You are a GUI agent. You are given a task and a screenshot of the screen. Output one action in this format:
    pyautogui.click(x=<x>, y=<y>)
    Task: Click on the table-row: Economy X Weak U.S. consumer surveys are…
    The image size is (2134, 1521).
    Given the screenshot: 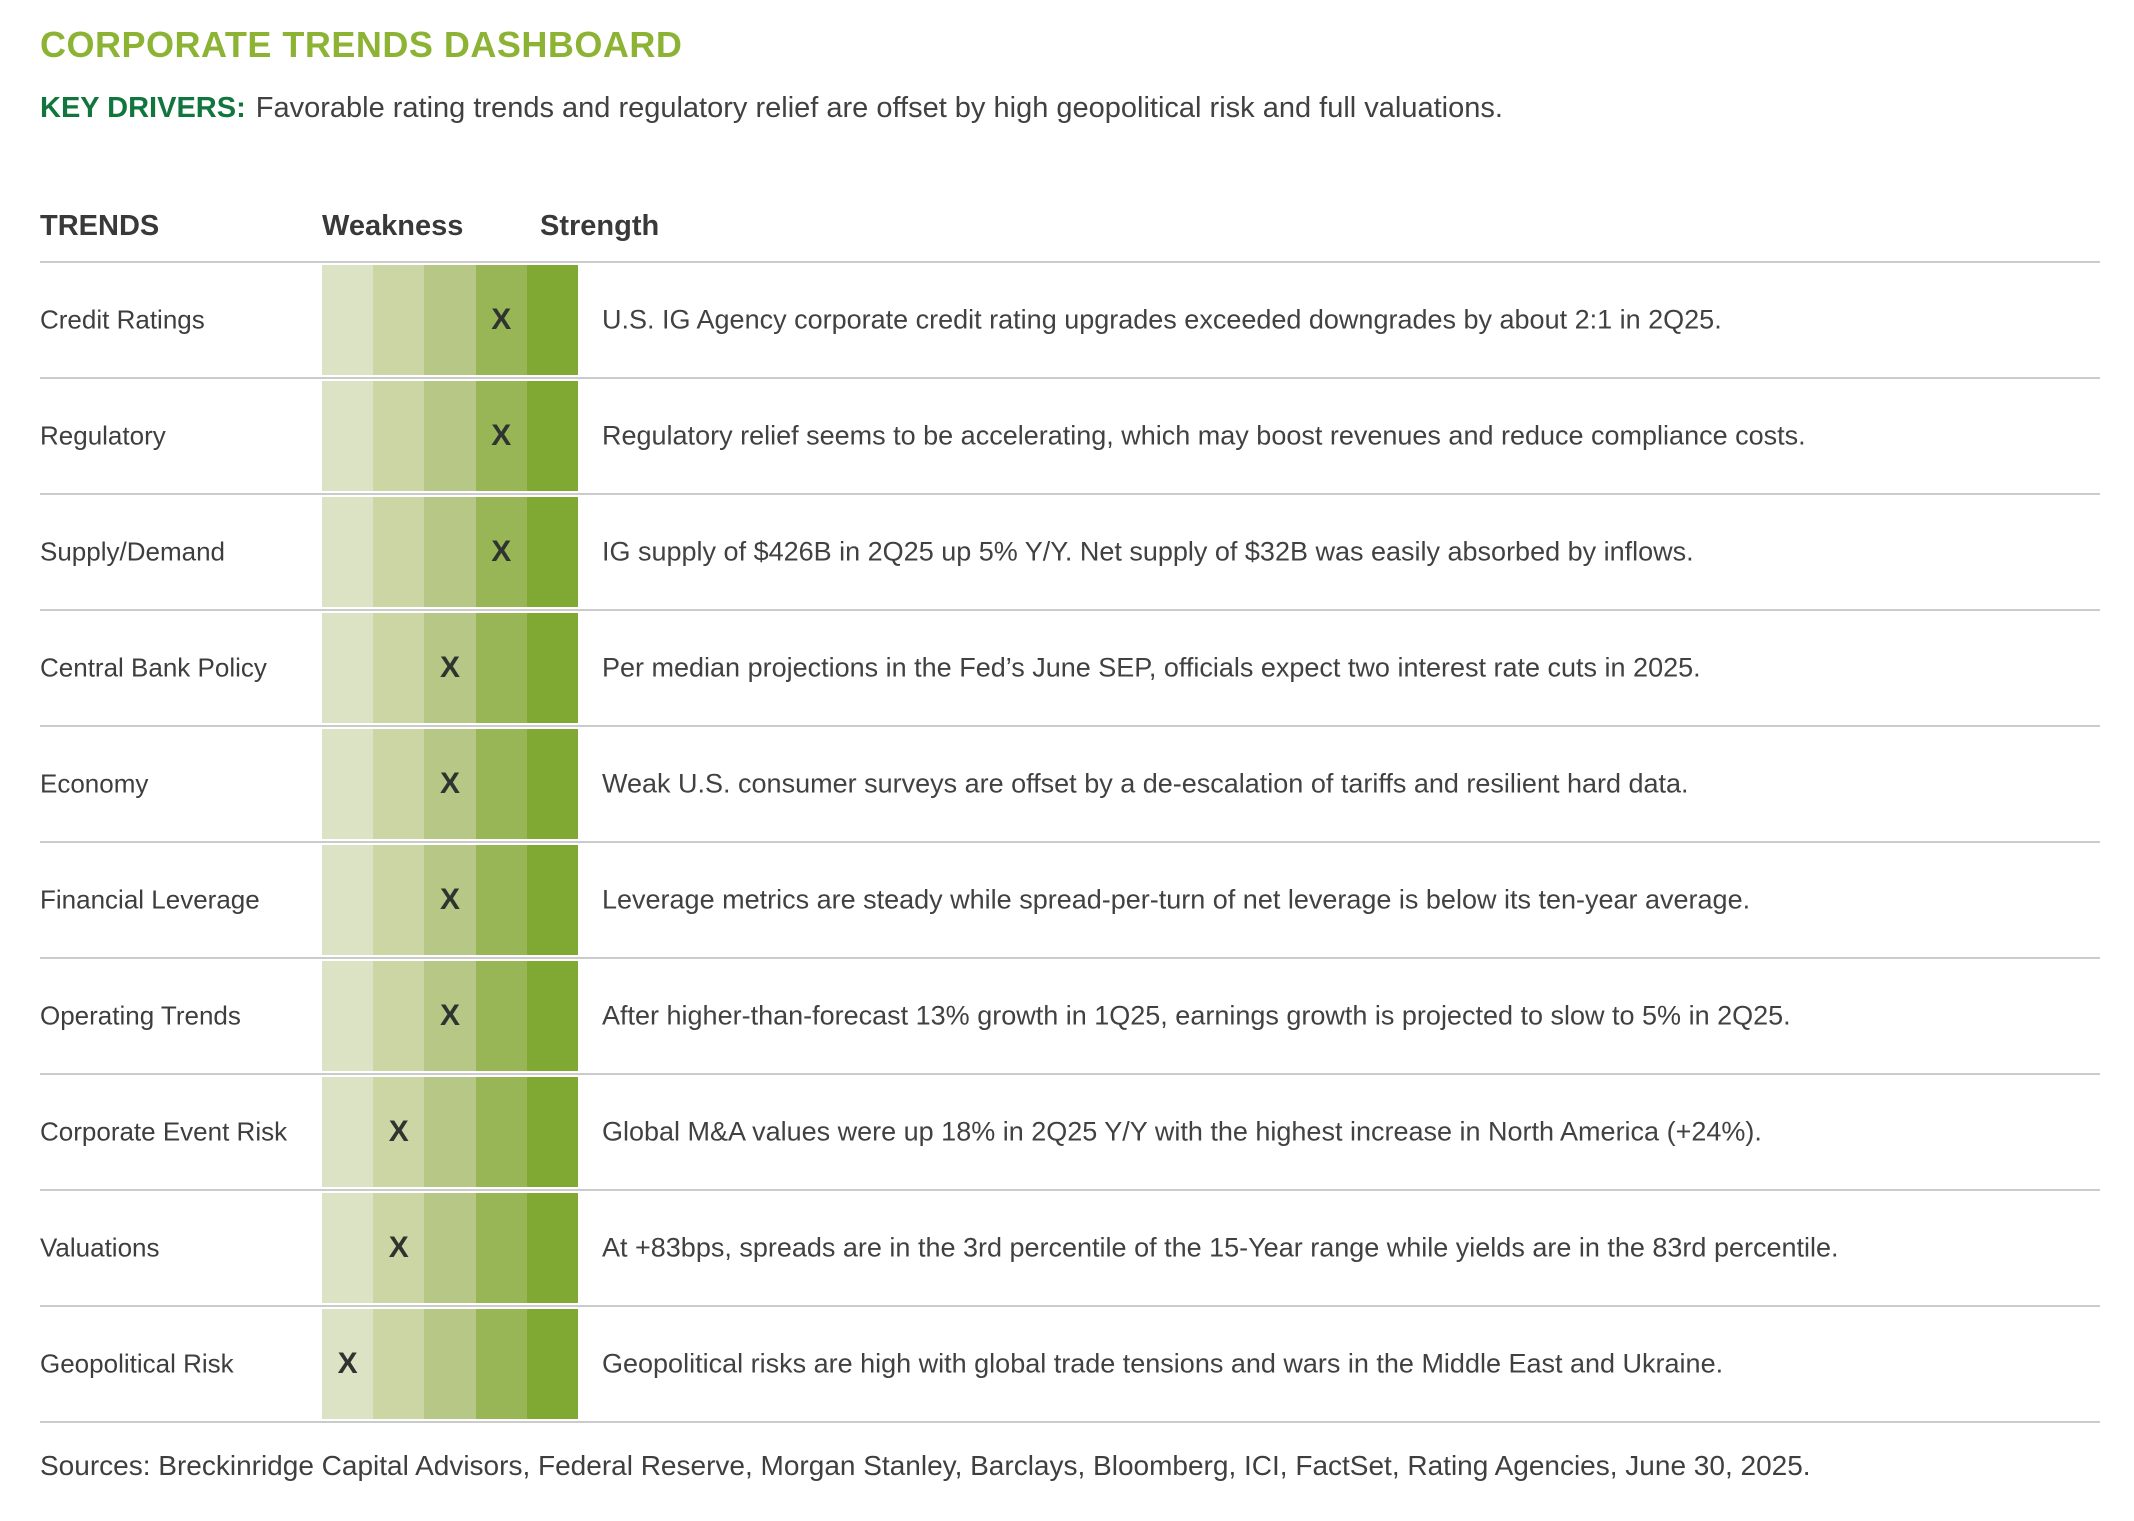 What is the action you would take?
    pyautogui.click(x=1070, y=785)
    